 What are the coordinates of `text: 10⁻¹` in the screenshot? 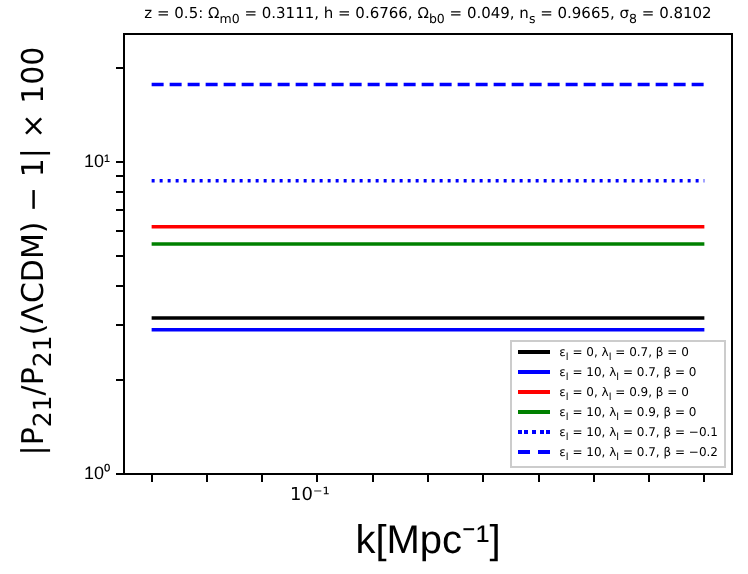 It's located at (310, 496).